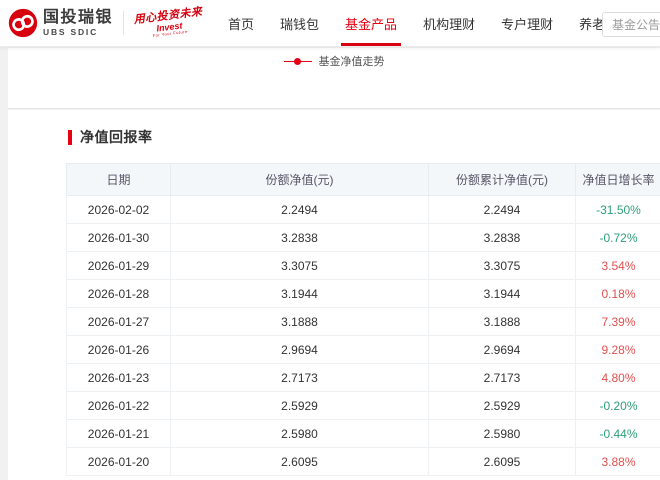 This screenshot has width=660, height=480. I want to click on cell-daily-growth: 7.39%, so click(617, 321).